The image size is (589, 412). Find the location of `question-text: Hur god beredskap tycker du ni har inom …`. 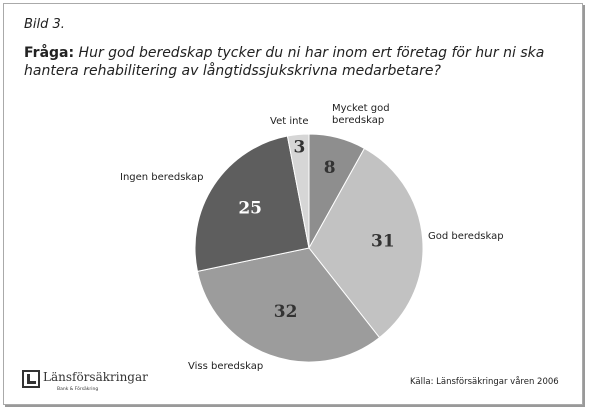

question-text: Hur god beredskap tycker du ni har inom … is located at coordinates (284, 62).